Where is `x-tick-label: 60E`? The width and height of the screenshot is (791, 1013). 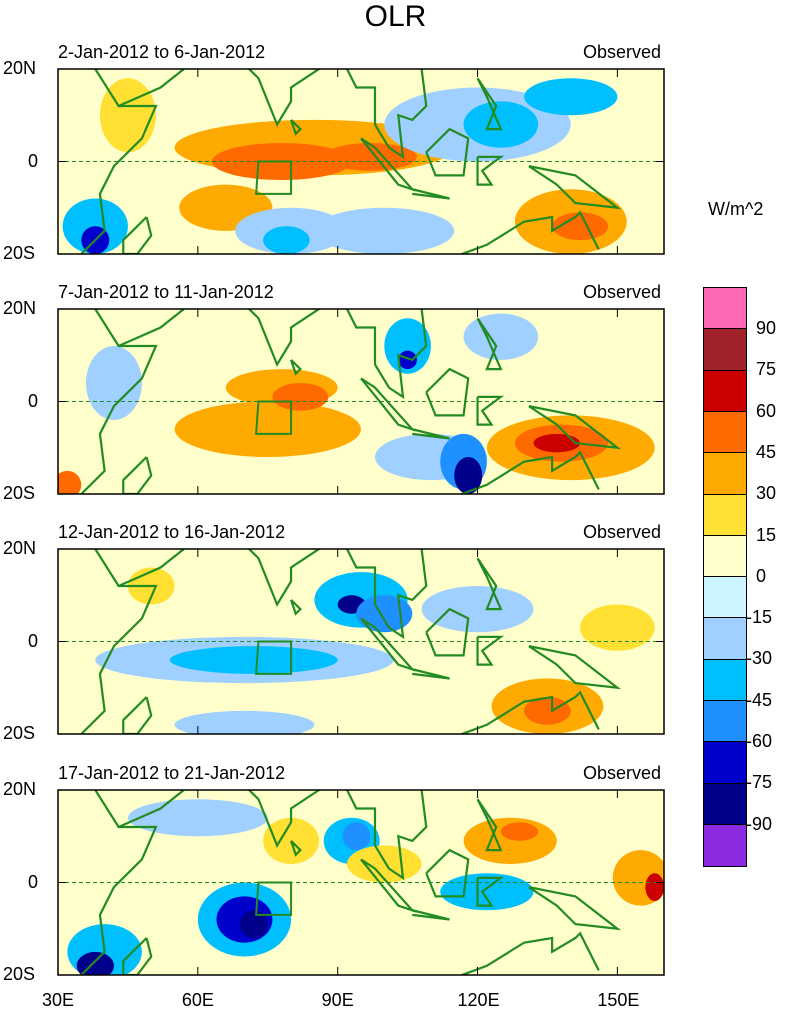
x-tick-label: 60E is located at coordinates (197, 1000).